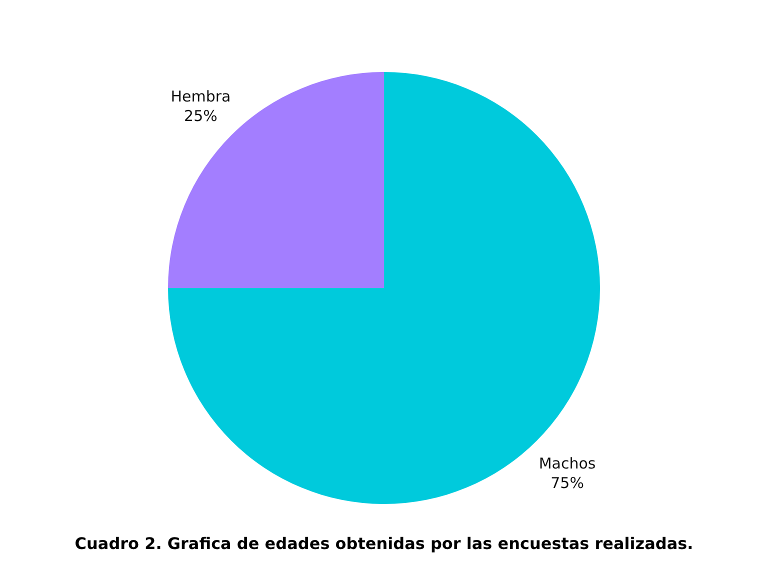  What do you see at coordinates (567, 463) in the screenshot?
I see `slice-label: Machos` at bounding box center [567, 463].